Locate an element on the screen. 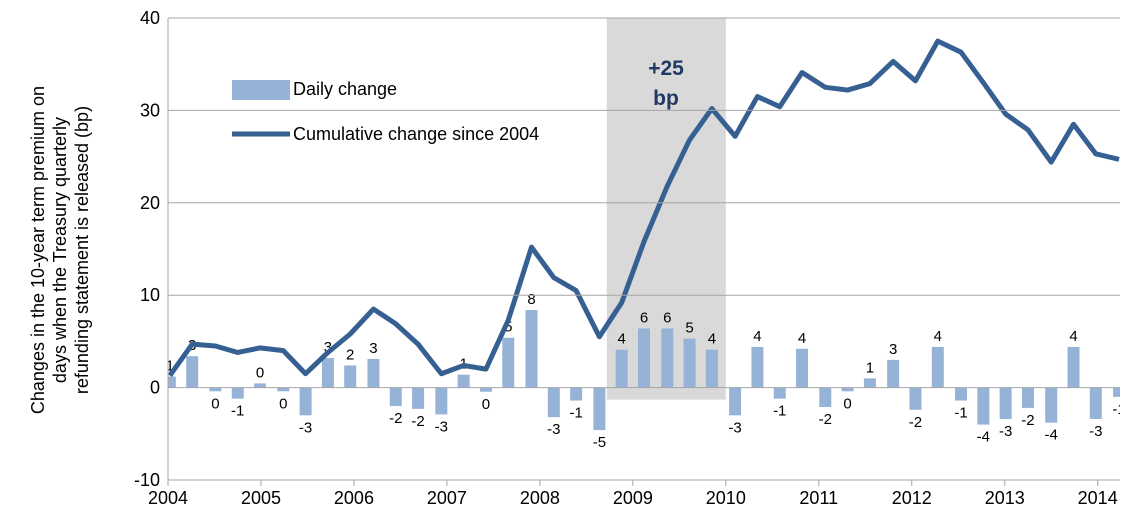 This screenshot has width=1123, height=521. data-label: -5 is located at coordinates (599, 442).